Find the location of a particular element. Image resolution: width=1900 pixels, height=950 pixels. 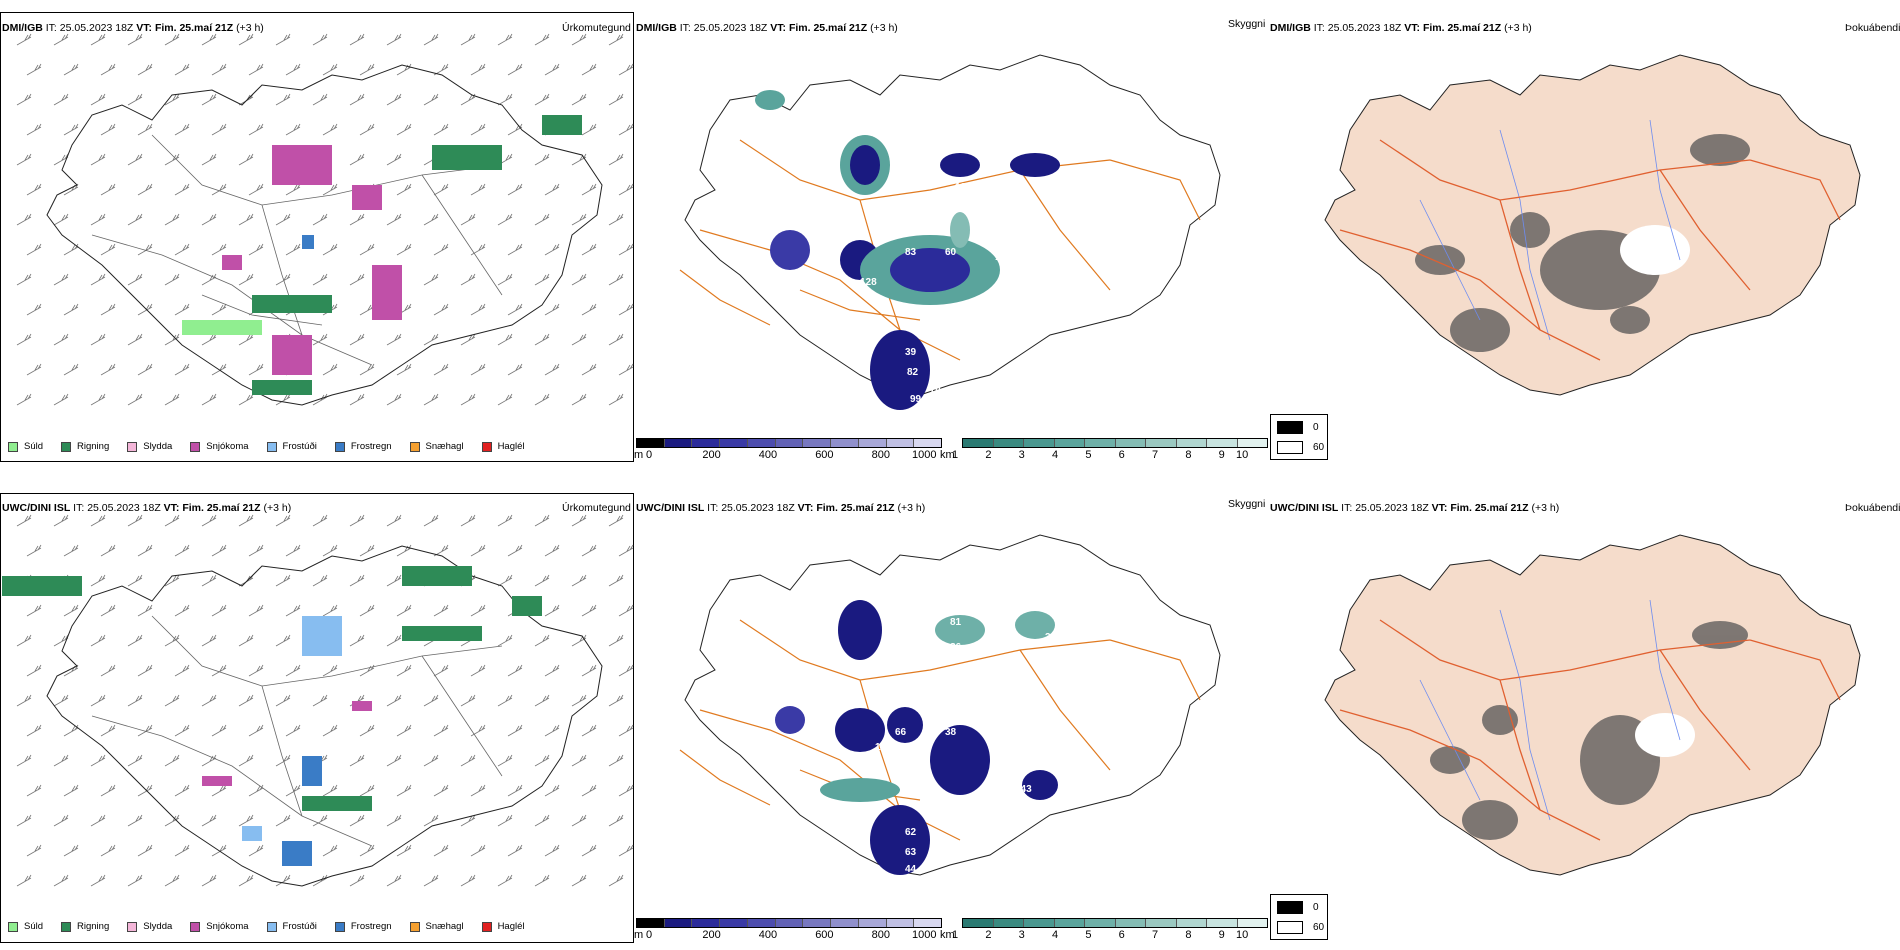

ceiling-label: 128 is located at coordinates (868, 282).